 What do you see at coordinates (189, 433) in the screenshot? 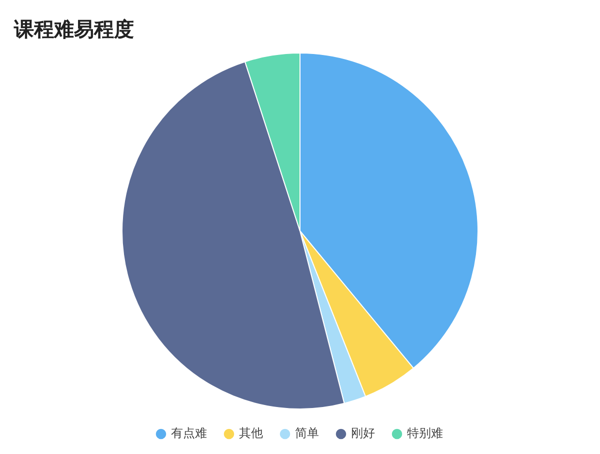
I see `legend-label: 有点难` at bounding box center [189, 433].